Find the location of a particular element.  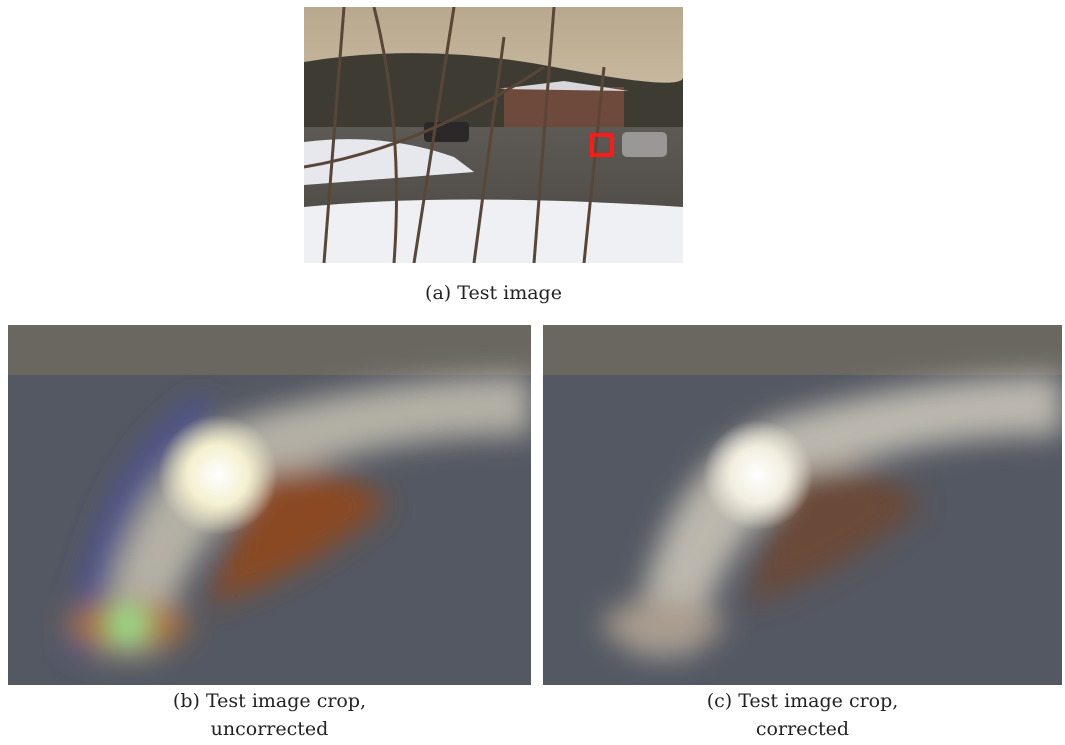

caption: (a) Test image is located at coordinates (493, 293).